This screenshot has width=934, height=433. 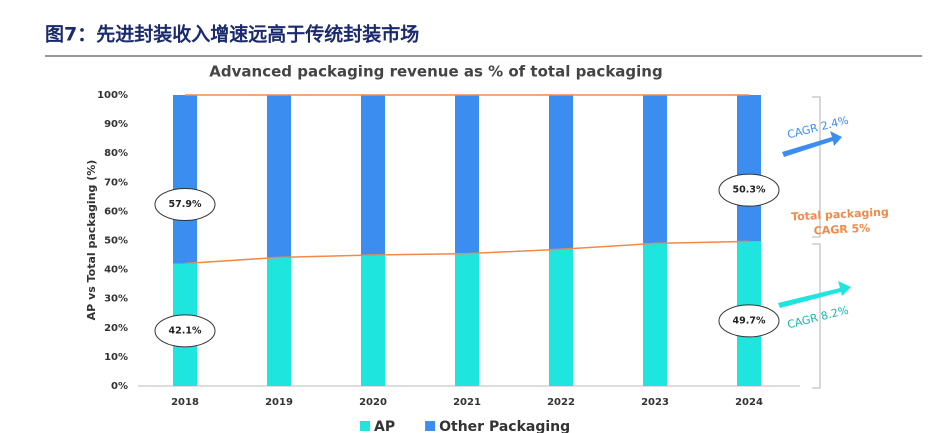 I want to click on y-tick-label: 10%, so click(x=116, y=357).